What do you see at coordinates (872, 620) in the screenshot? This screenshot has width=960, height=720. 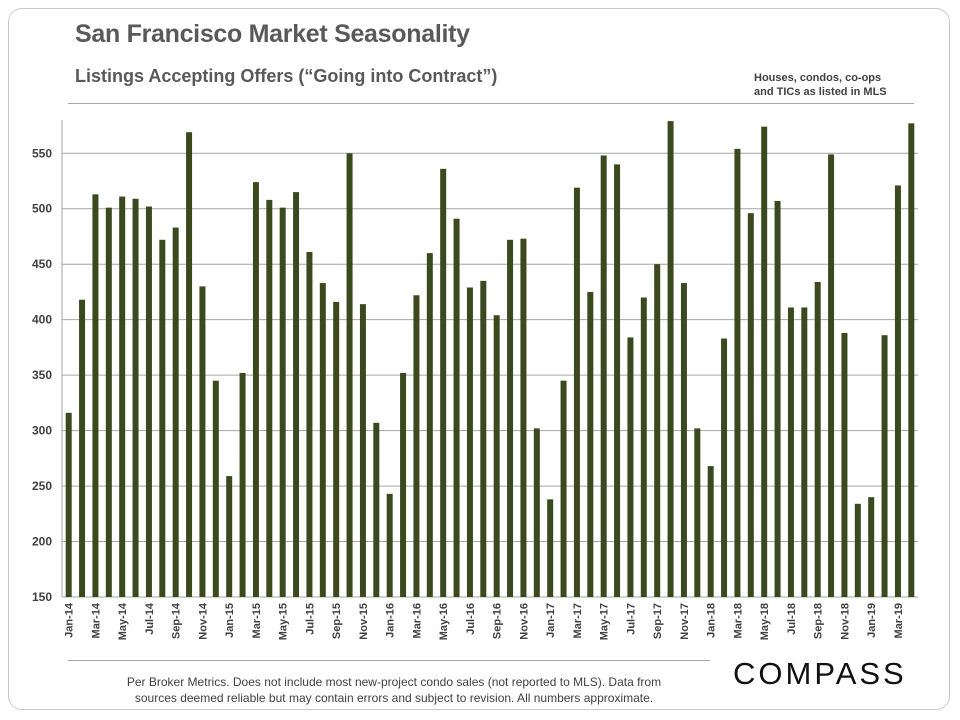 I see `x-tick-label: Jan-19` at bounding box center [872, 620].